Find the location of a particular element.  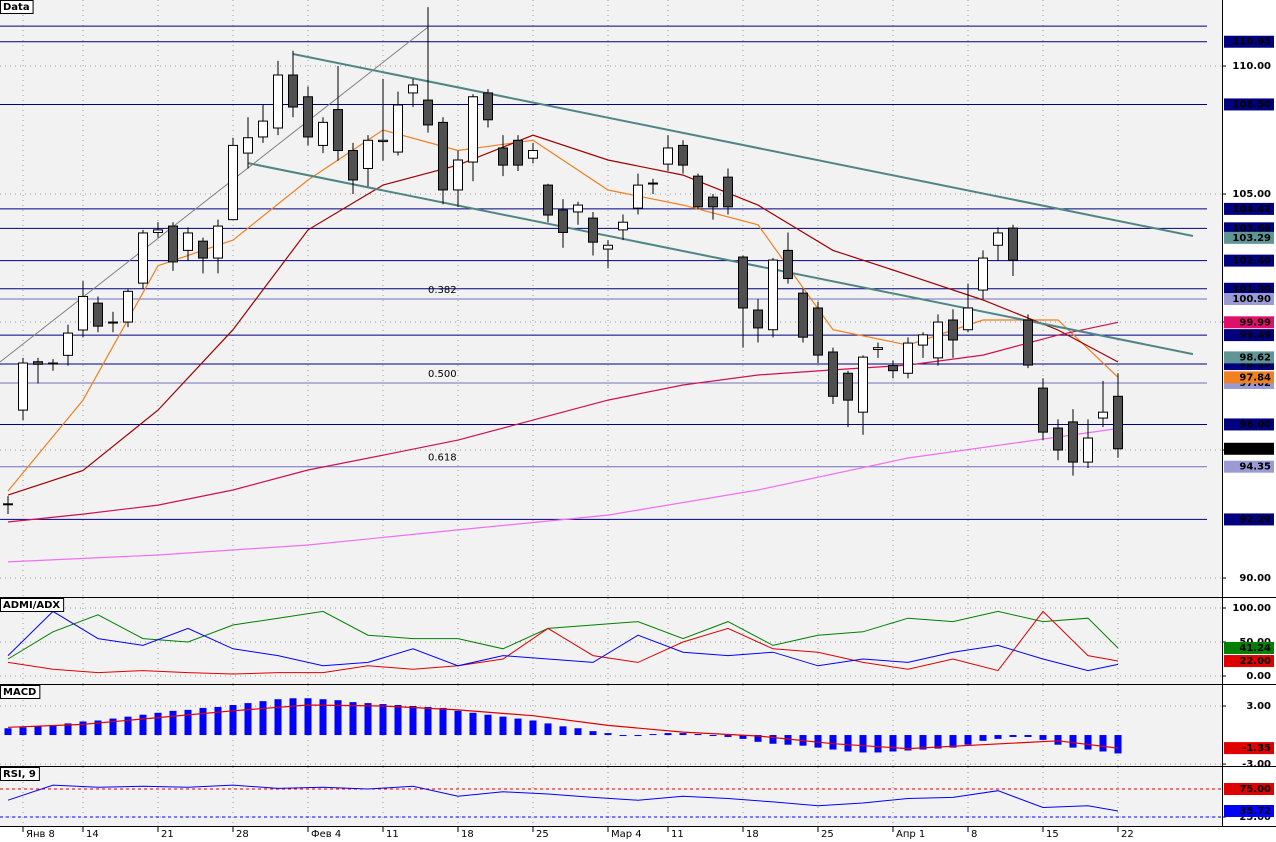

x-tick-label: 22 is located at coordinates (1127, 834).